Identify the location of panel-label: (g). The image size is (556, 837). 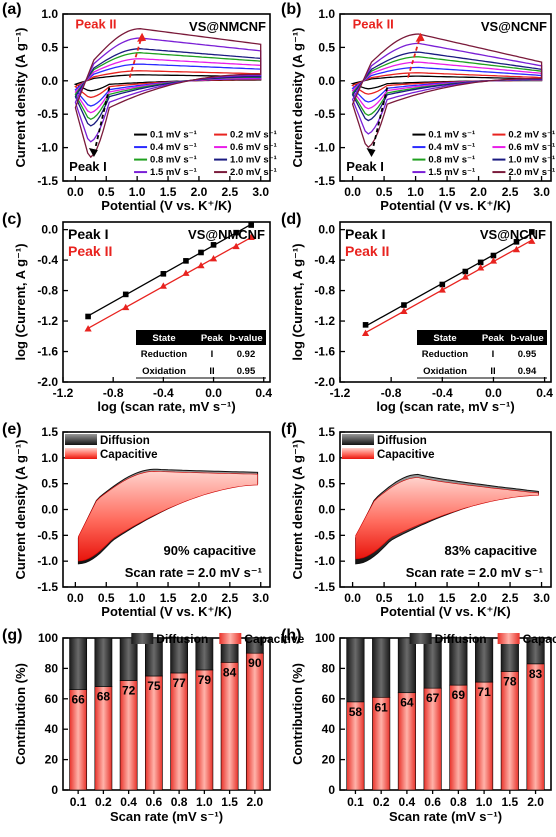
(12, 635).